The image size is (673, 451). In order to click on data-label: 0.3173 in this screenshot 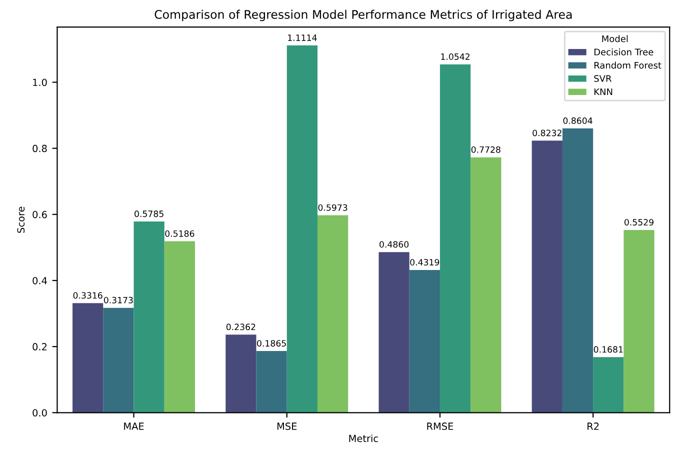, I will do `click(118, 300)`.